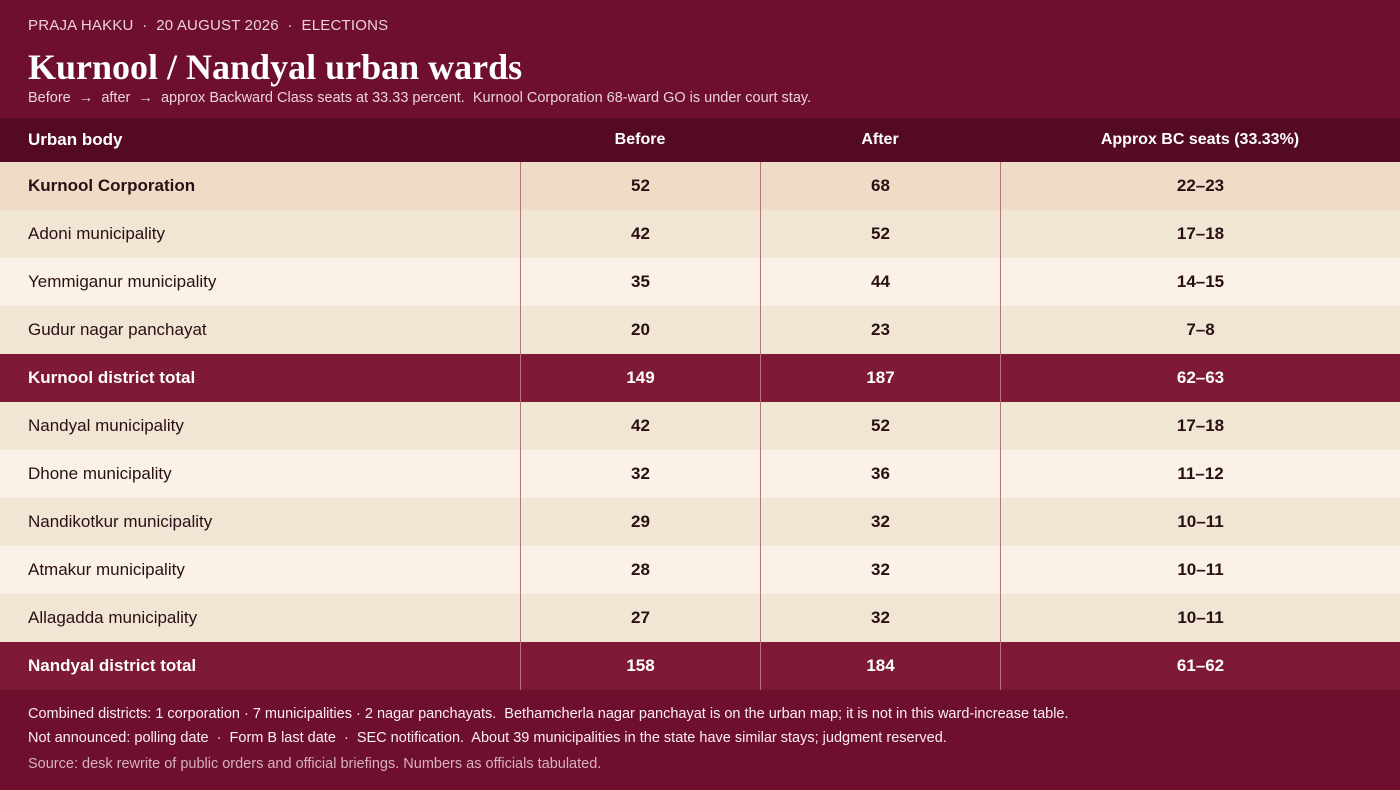 The image size is (1400, 790). What do you see at coordinates (640, 282) in the screenshot?
I see `table-cell: 35` at bounding box center [640, 282].